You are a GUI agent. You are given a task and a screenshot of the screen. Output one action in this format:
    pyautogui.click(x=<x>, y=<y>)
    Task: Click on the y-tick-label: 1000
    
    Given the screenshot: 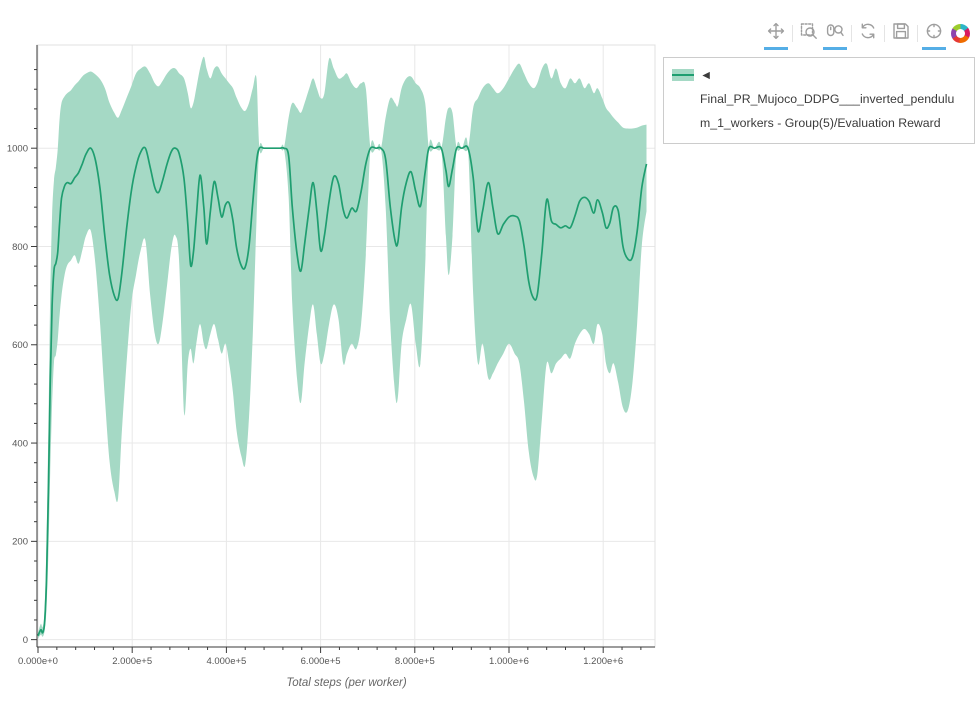 What is the action you would take?
    pyautogui.click(x=17, y=149)
    